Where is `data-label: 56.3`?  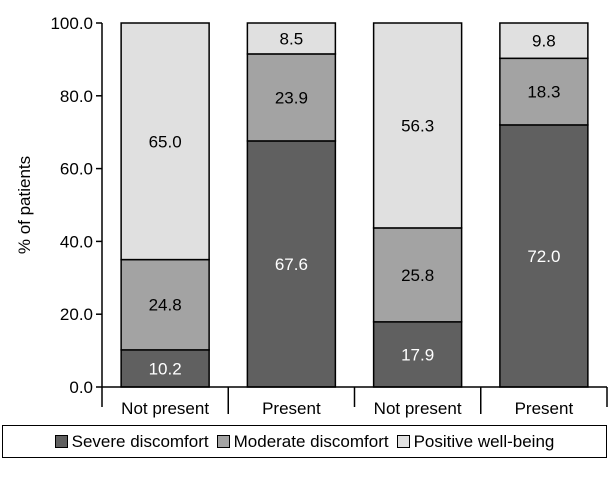
data-label: 56.3 is located at coordinates (417, 125).